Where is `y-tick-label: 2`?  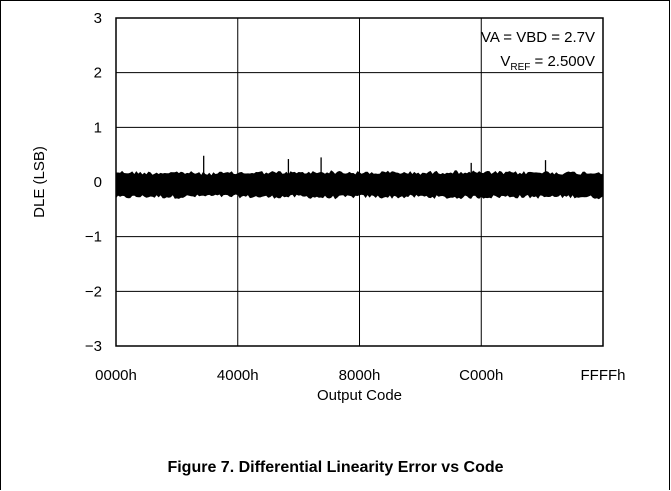 y-tick-label: 2 is located at coordinates (98, 73).